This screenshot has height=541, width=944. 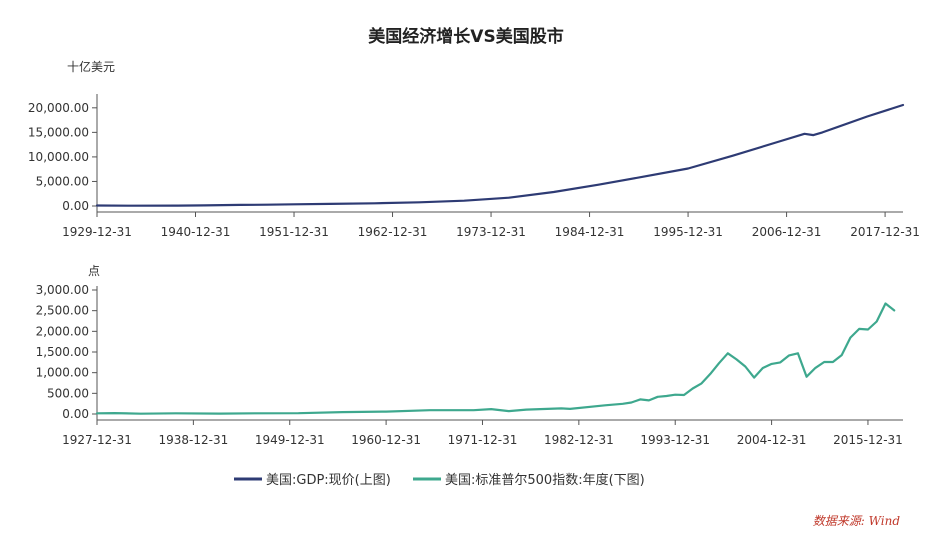 What do you see at coordinates (294, 232) in the screenshot?
I see `x-tick-label: 1951-12-31` at bounding box center [294, 232].